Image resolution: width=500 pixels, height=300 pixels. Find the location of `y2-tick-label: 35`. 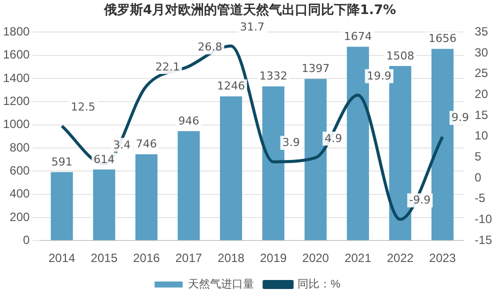

y2-tick-label: 35 is located at coordinates (481, 31).